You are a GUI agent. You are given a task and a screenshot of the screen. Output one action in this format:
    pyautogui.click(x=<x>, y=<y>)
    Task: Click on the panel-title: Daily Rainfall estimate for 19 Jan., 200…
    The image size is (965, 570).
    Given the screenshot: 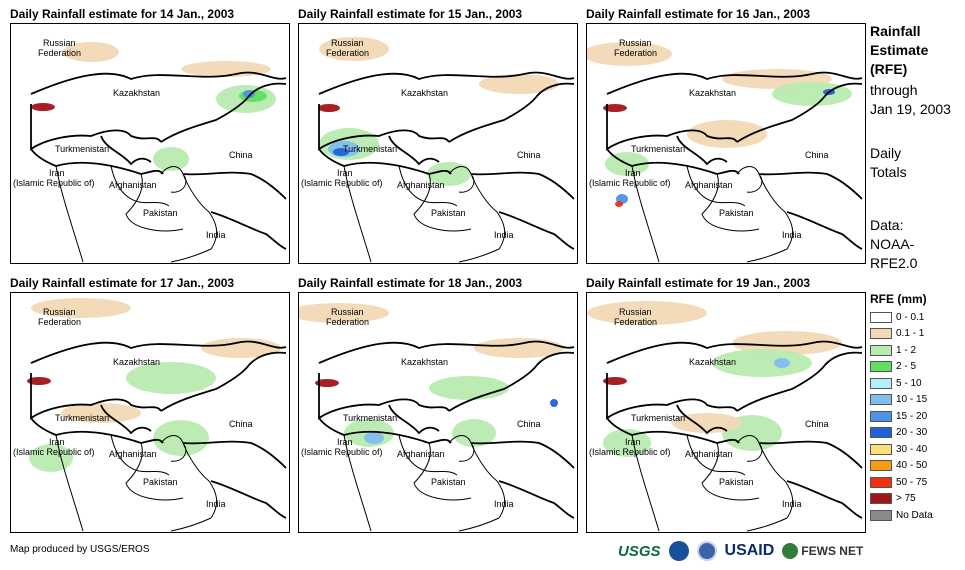 What is the action you would take?
    pyautogui.click(x=698, y=283)
    